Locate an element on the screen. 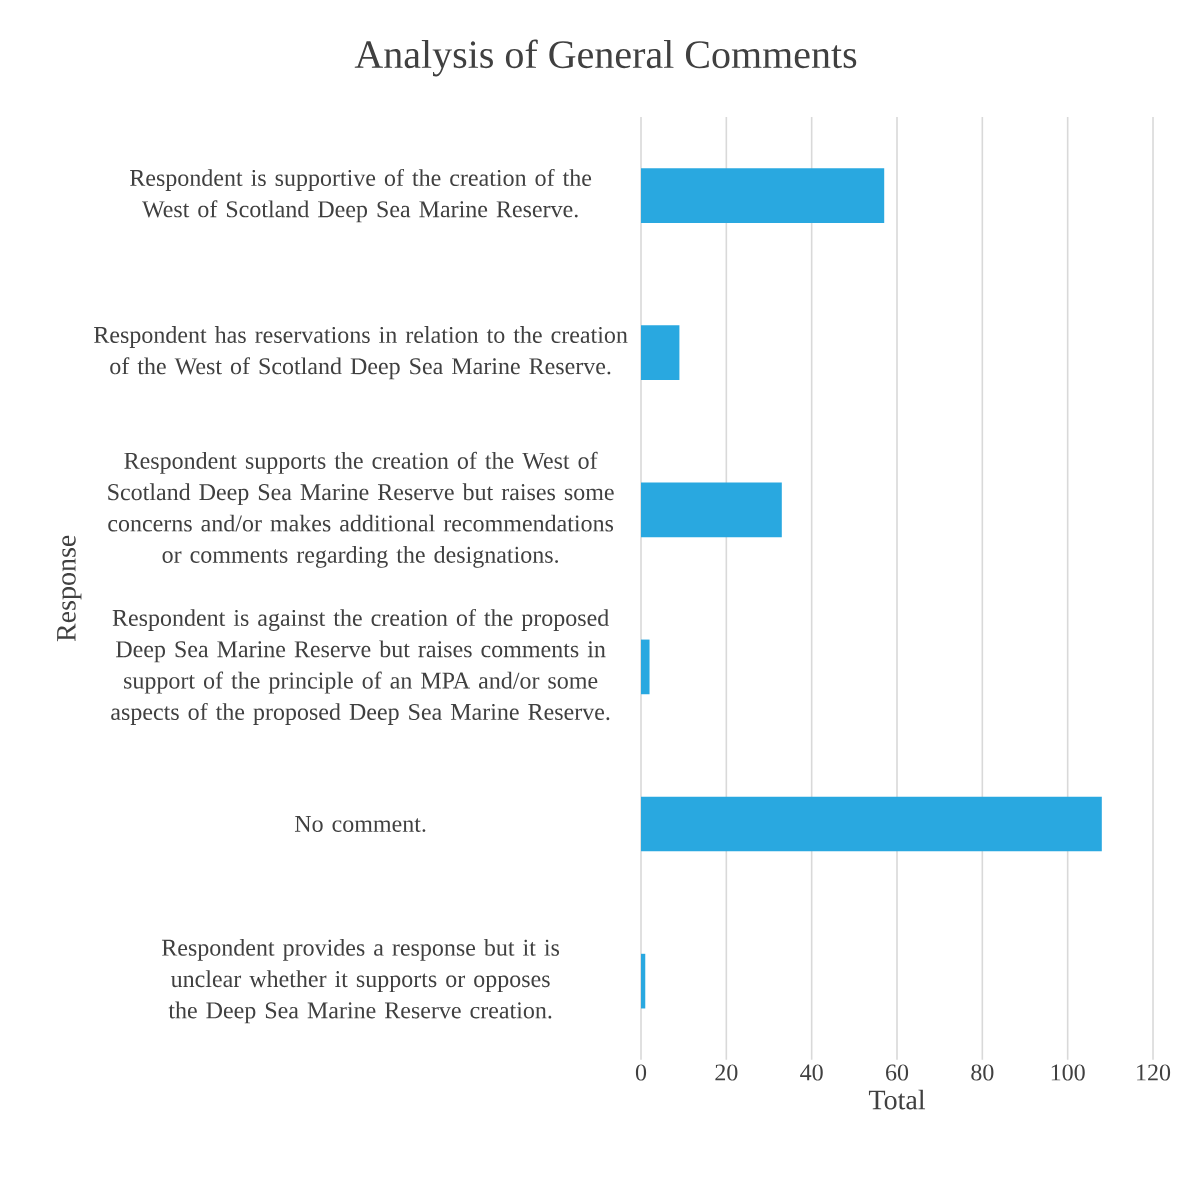  x-tick-label: 100 is located at coordinates (1068, 1072).